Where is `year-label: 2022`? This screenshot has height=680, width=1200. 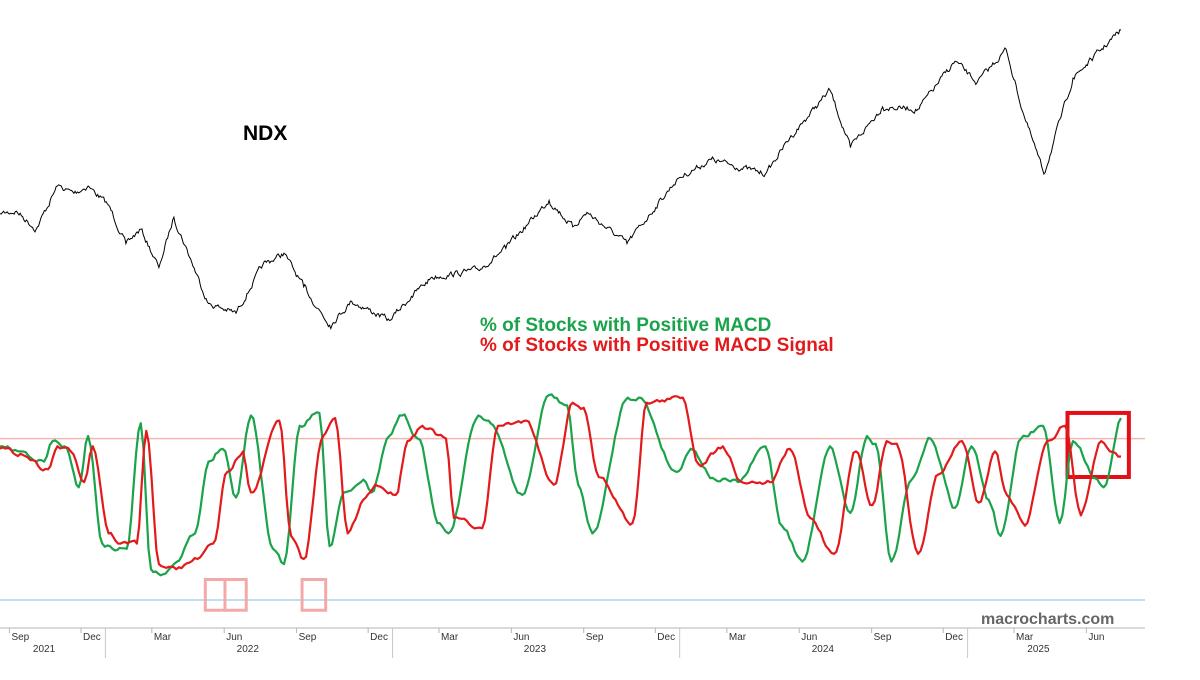 year-label: 2022 is located at coordinates (248, 649).